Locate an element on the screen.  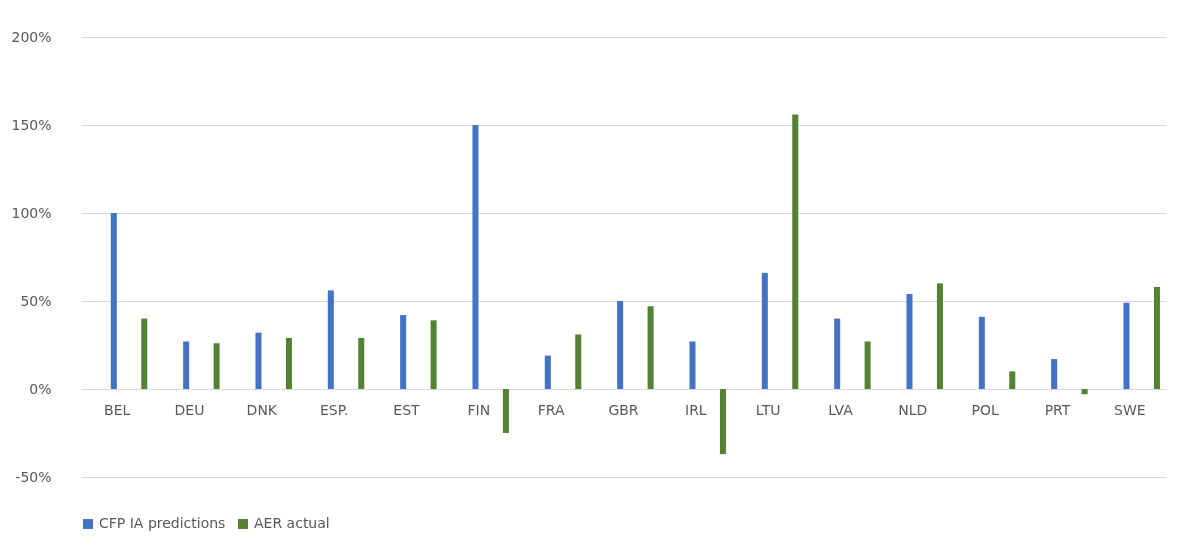
y-tick-label: 150% is located at coordinates (31, 124).